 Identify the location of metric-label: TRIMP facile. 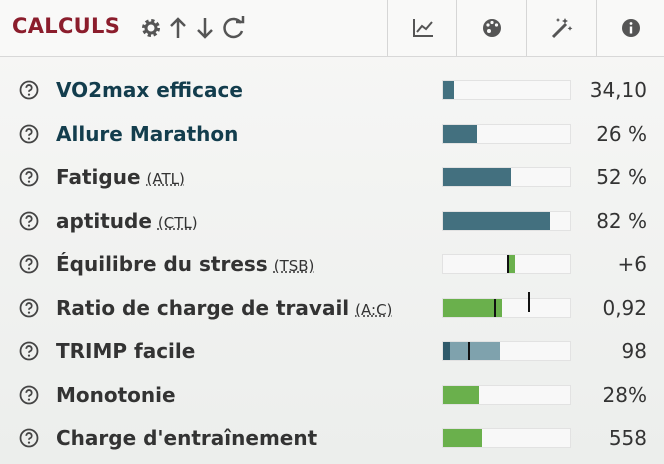
(125, 351).